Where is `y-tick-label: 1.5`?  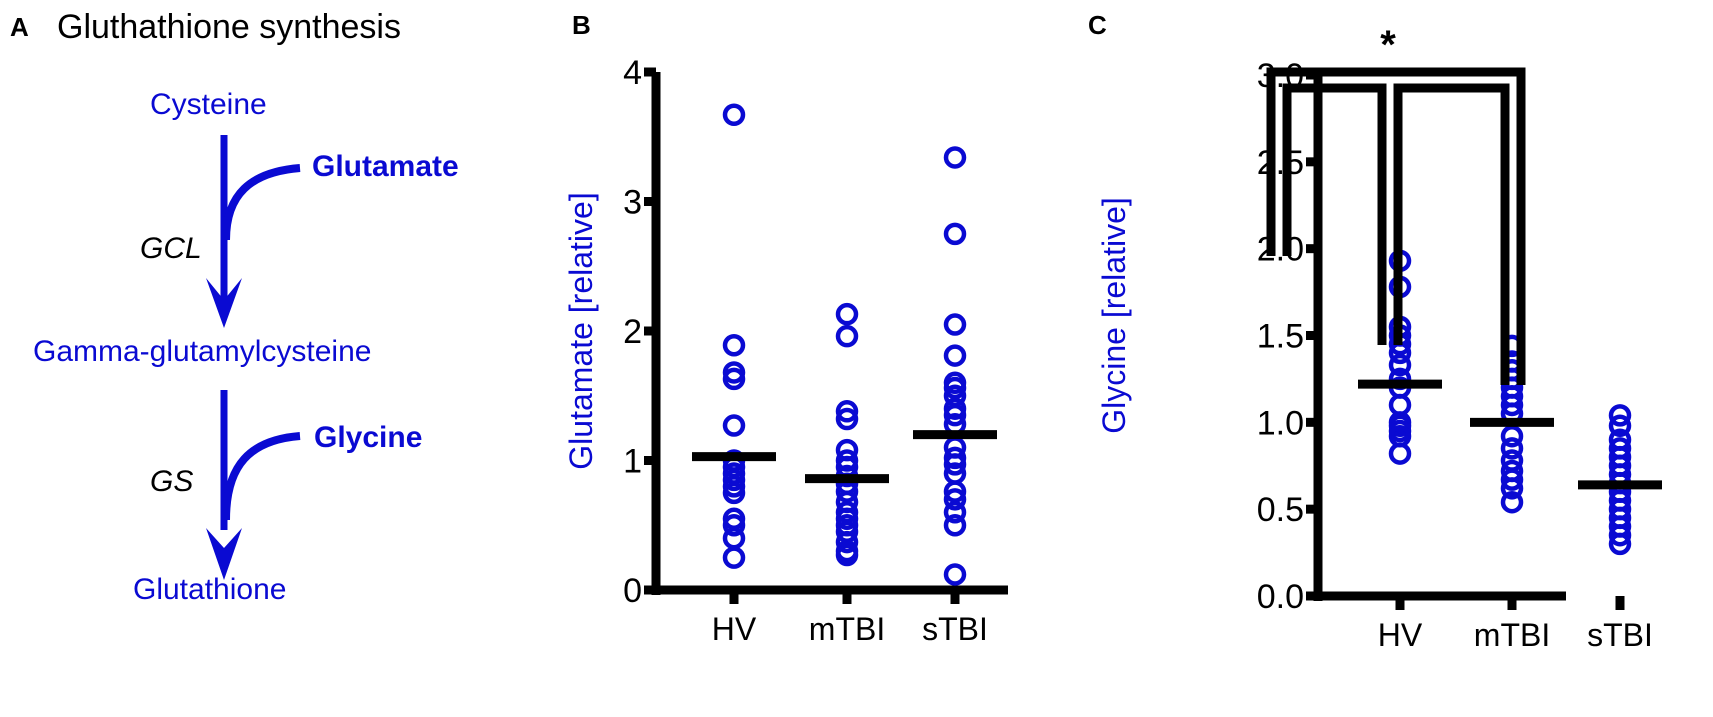 y-tick-label: 1.5 is located at coordinates (1280, 337).